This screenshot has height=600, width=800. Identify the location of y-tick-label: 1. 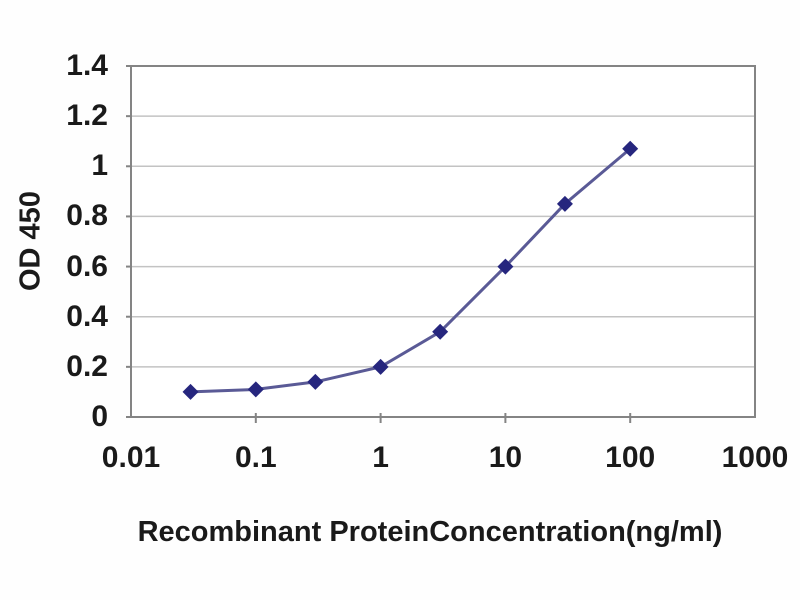
(99, 166).